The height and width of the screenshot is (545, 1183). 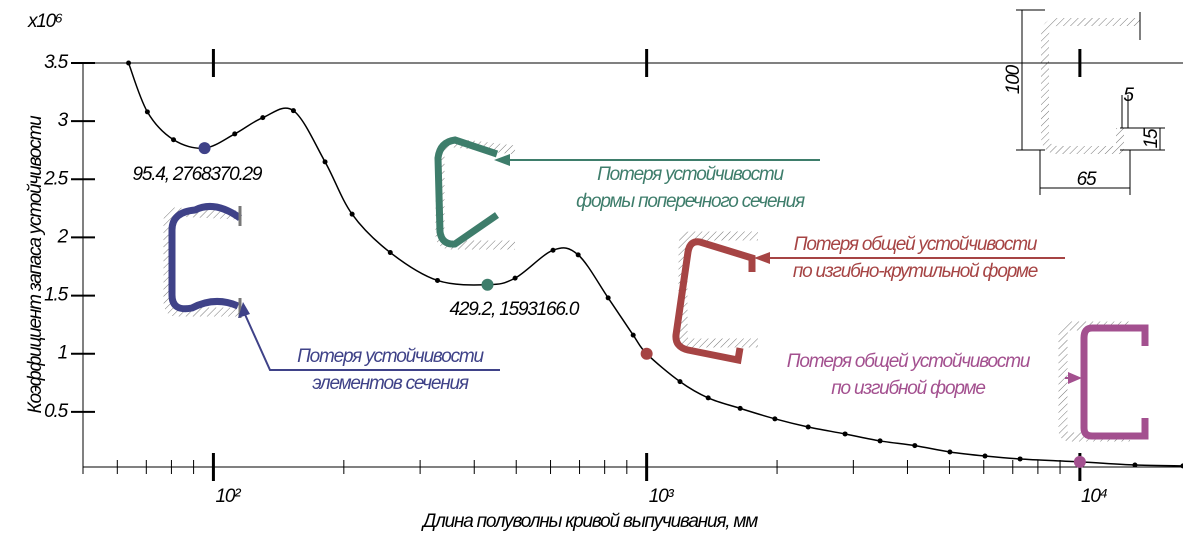 I want to click on y-tick-label: 1, so click(x=62, y=353).